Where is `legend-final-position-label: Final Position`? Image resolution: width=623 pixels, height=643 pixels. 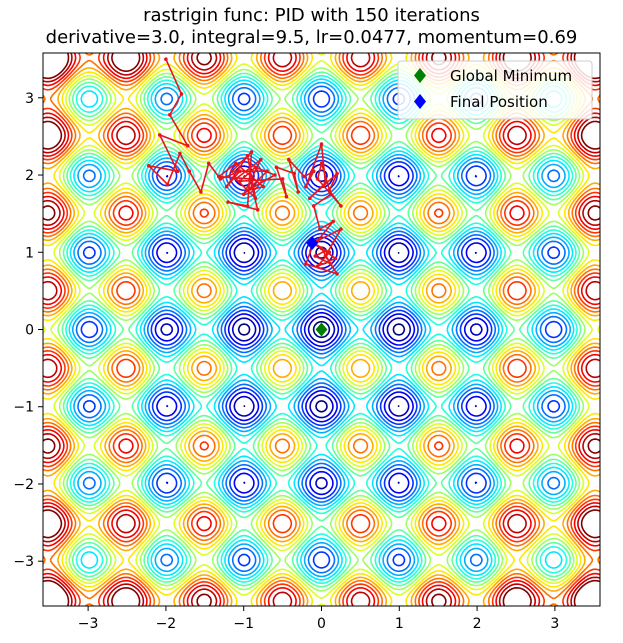
legend-final-position-label: Final Position is located at coordinates (499, 102).